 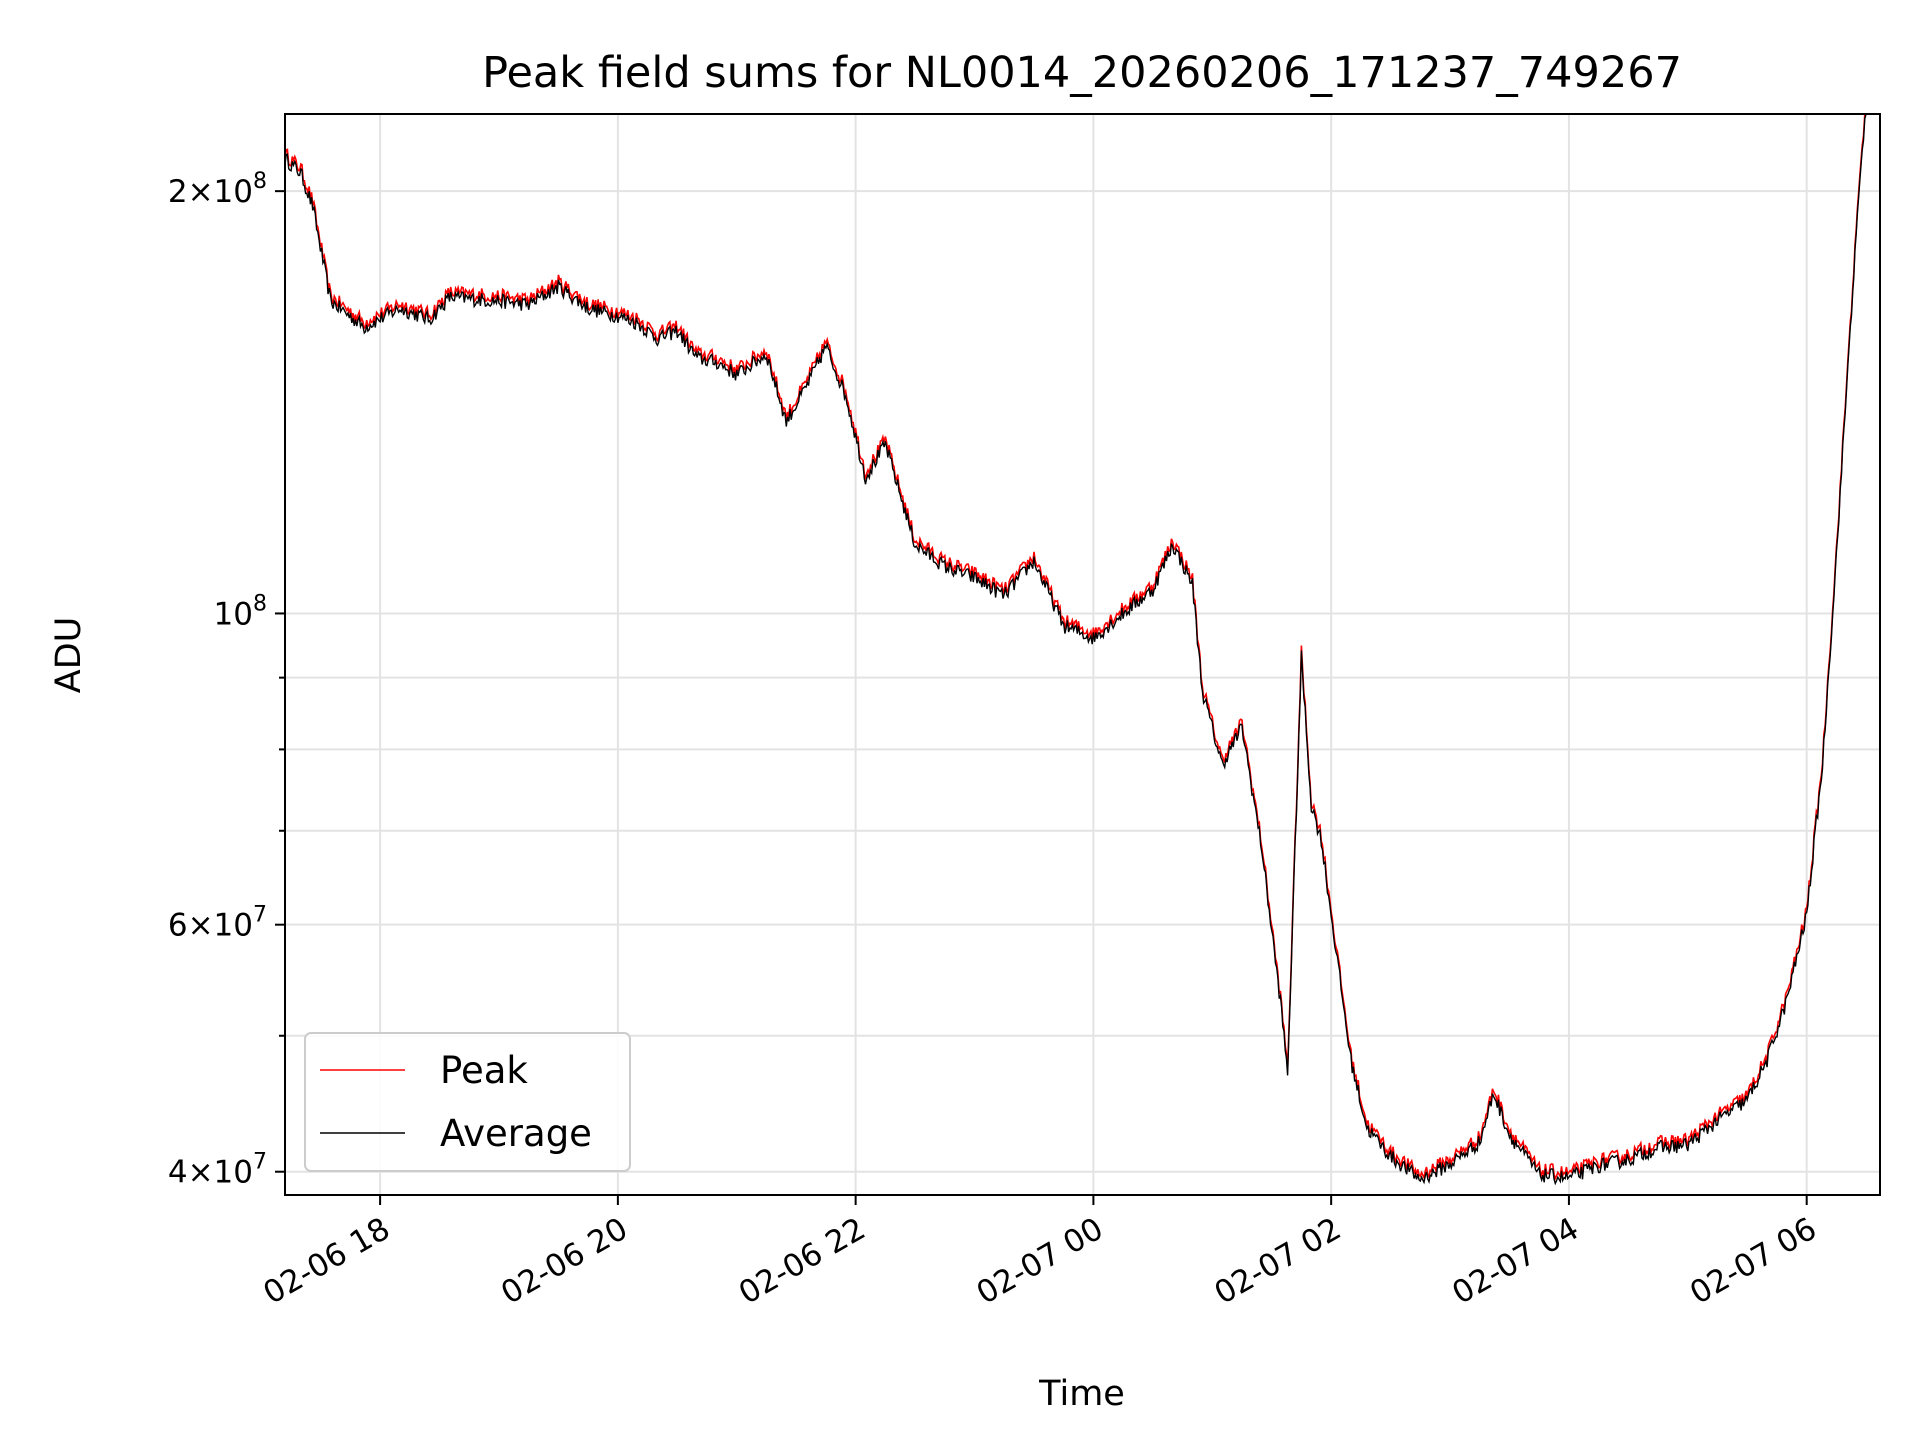 I want to click on legend-label-peak: Peak, so click(x=484, y=1070).